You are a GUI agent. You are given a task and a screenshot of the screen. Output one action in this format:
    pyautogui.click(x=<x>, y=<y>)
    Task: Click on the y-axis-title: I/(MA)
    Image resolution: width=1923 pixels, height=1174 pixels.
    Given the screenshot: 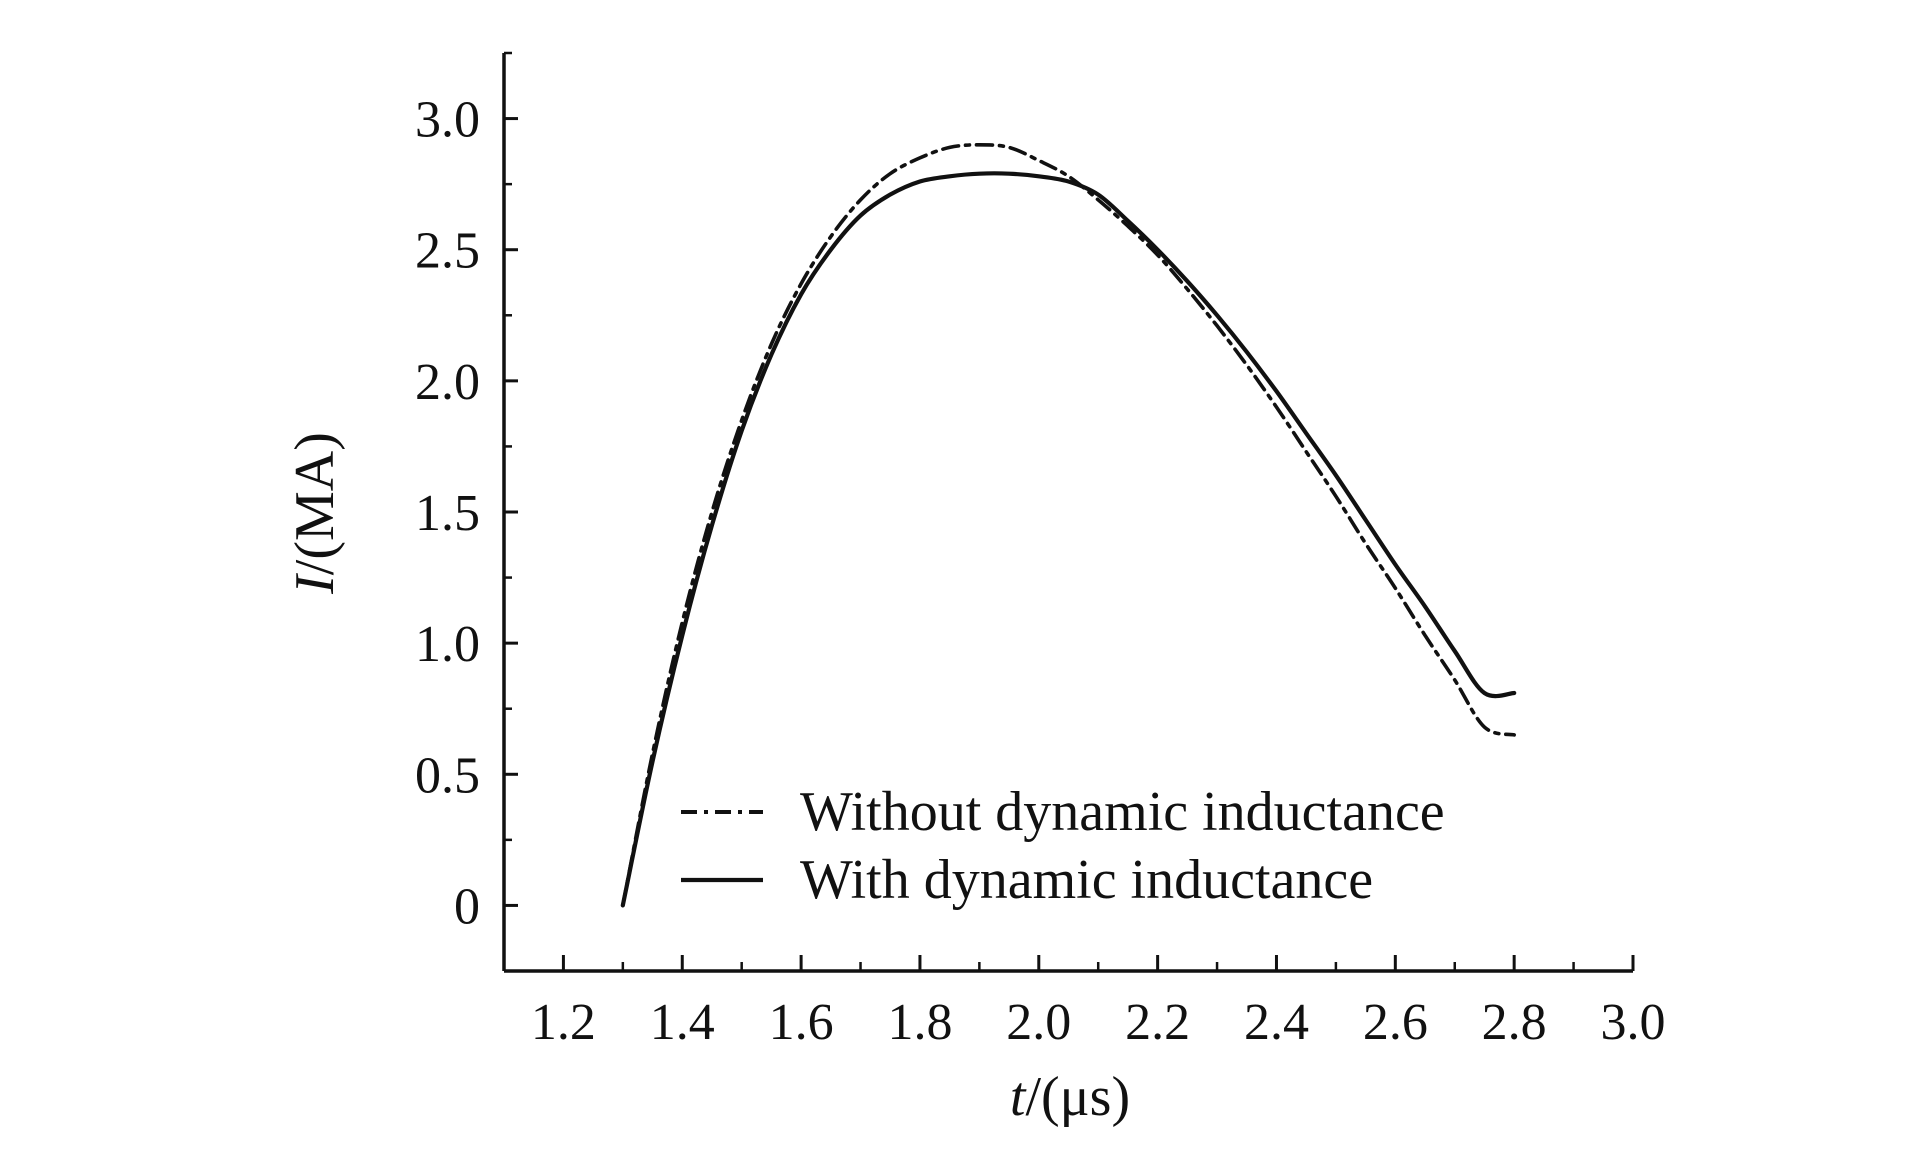 What is the action you would take?
    pyautogui.click(x=315, y=513)
    